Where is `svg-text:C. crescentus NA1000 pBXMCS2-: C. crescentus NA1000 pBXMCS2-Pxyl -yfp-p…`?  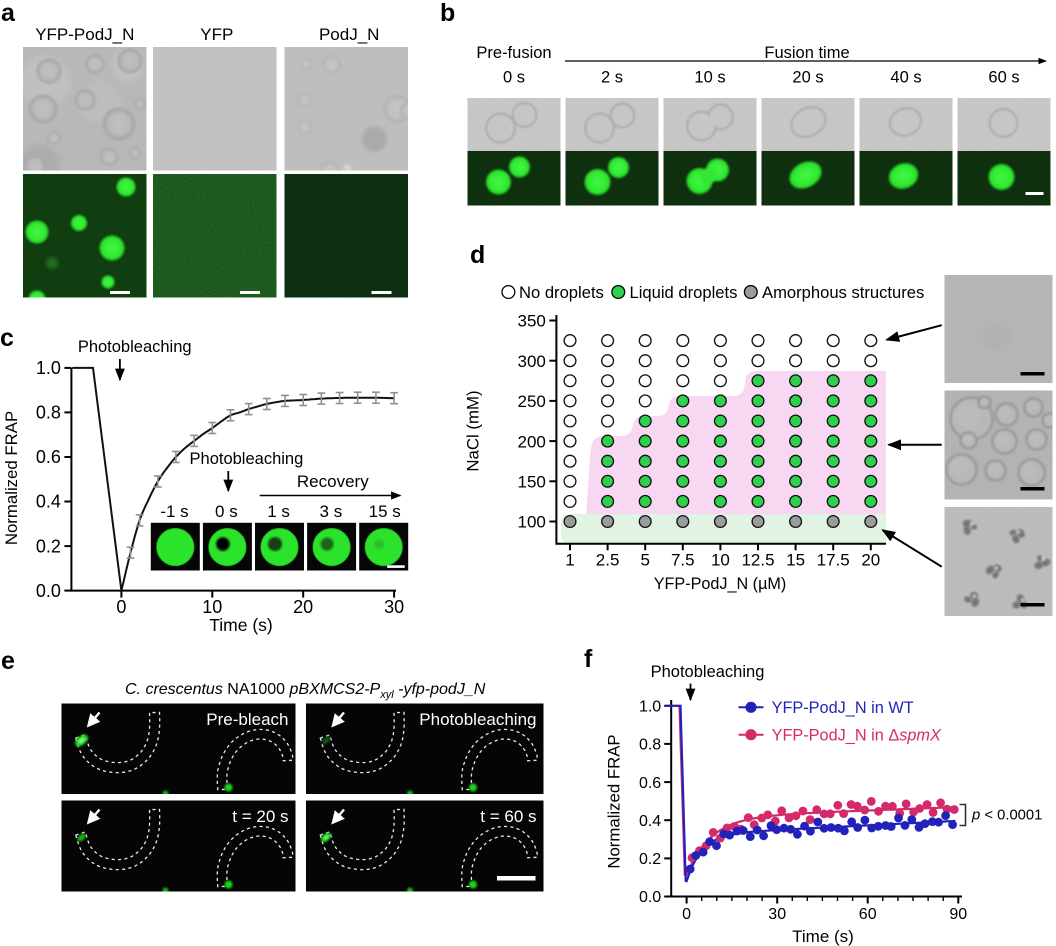 svg-text:C. crescentus NA1000 pBXMCS2-: C. crescentus NA1000 pBXMCS2-Pxyl -yfp-p… is located at coordinates (305, 691).